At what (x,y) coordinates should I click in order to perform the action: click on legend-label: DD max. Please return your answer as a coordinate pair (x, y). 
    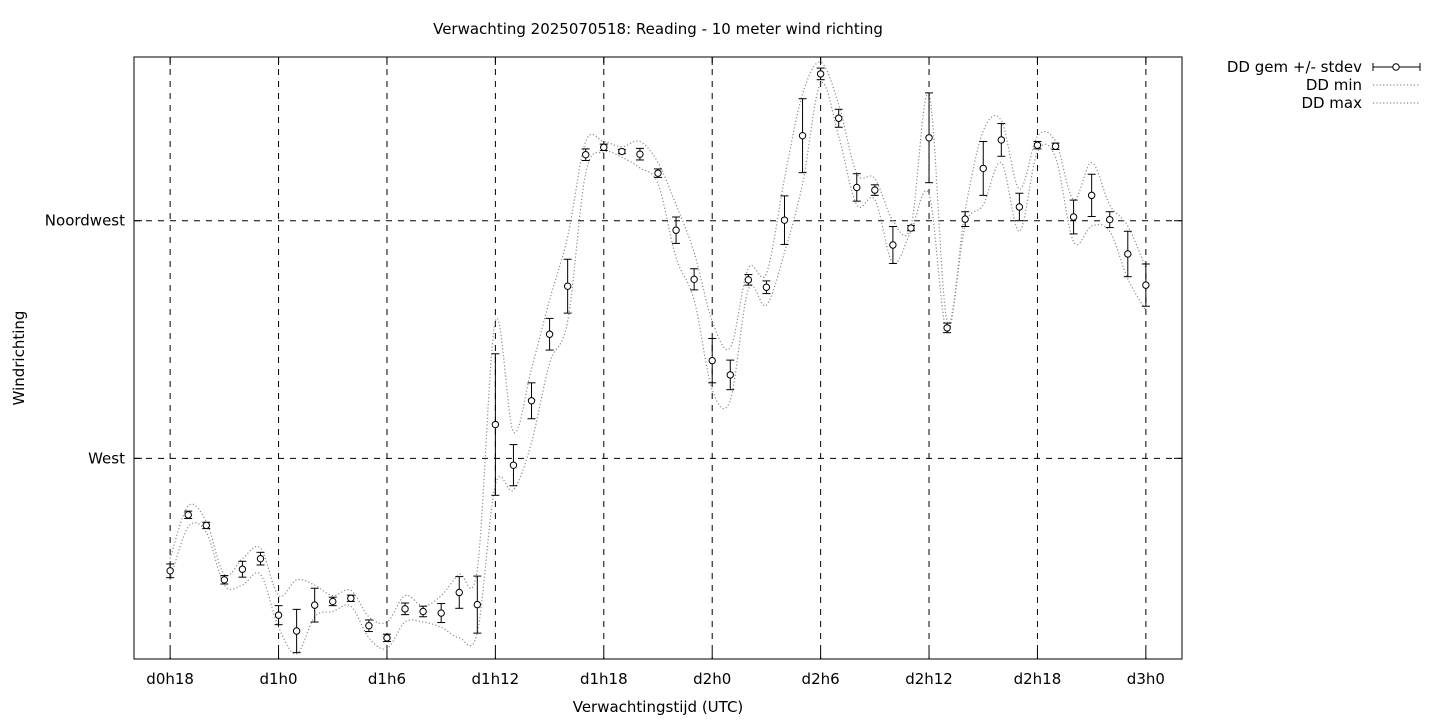
    Looking at the image, I should click on (1331, 103).